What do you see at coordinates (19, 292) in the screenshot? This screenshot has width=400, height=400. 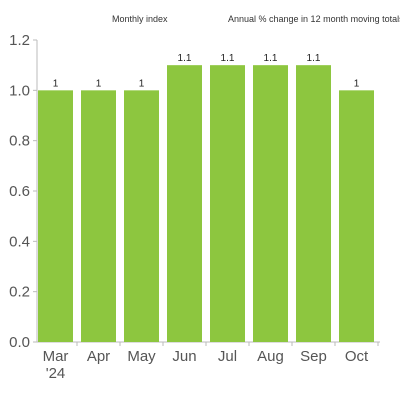 I see `y-tick-label: 0.2` at bounding box center [19, 292].